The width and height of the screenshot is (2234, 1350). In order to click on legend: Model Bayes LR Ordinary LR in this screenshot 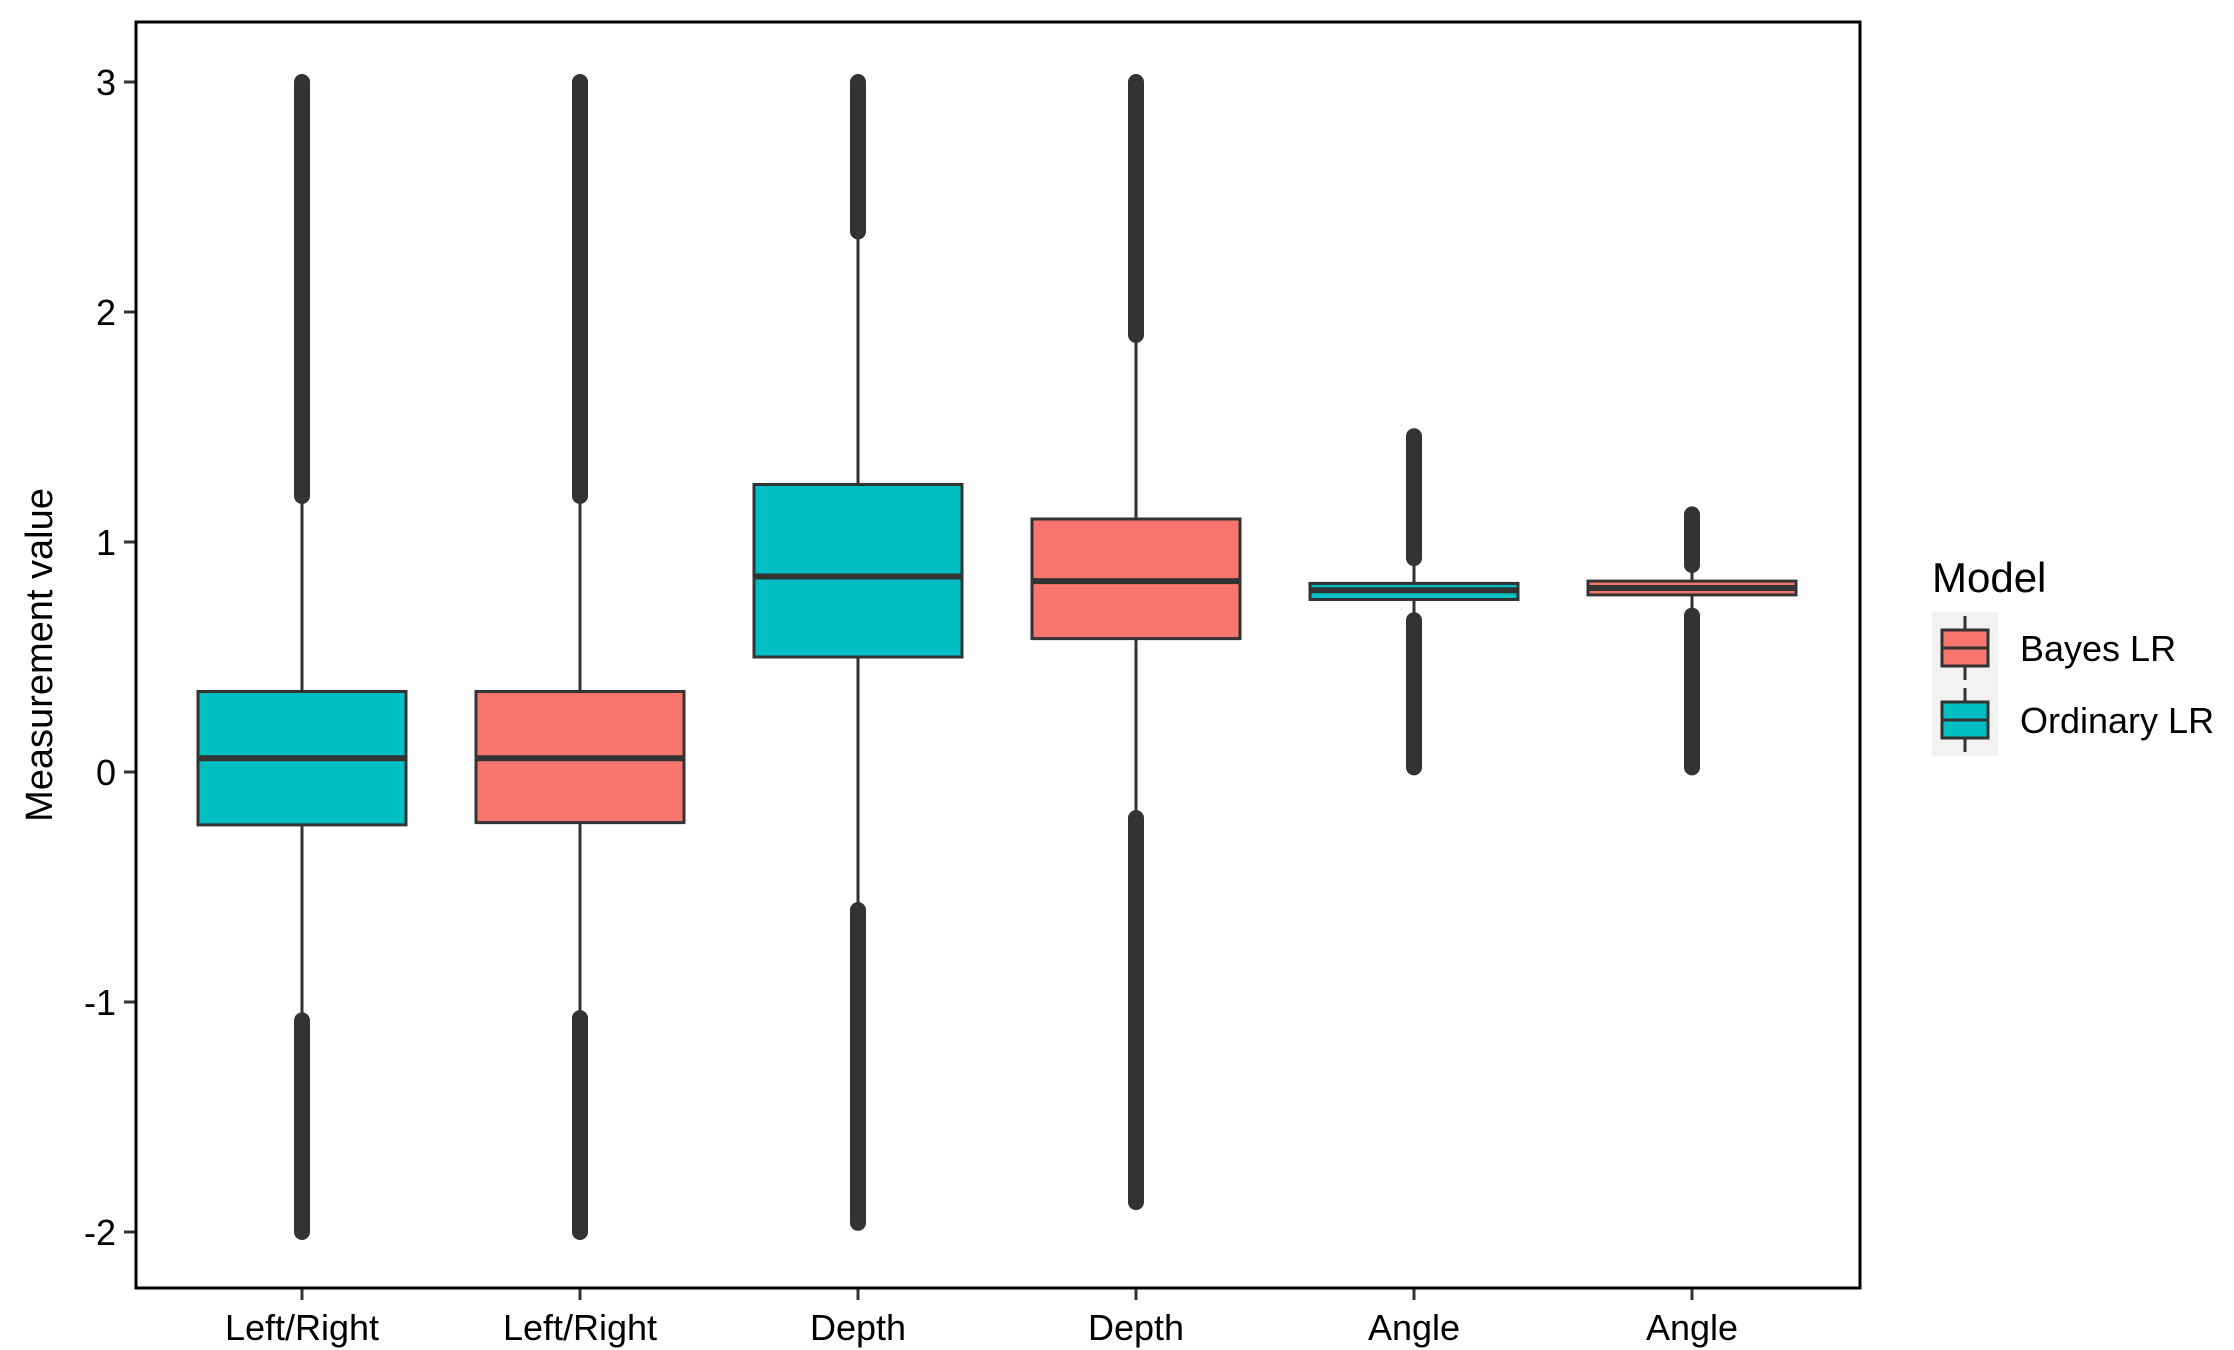, I will do `click(2073, 655)`.